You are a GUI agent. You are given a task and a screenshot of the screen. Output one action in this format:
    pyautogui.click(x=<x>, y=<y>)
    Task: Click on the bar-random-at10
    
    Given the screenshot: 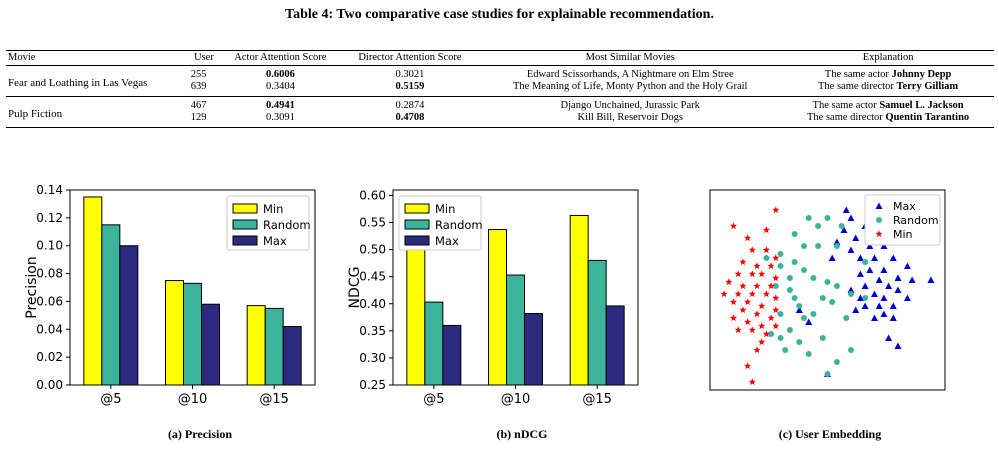 What is the action you would take?
    pyautogui.click(x=515, y=330)
    